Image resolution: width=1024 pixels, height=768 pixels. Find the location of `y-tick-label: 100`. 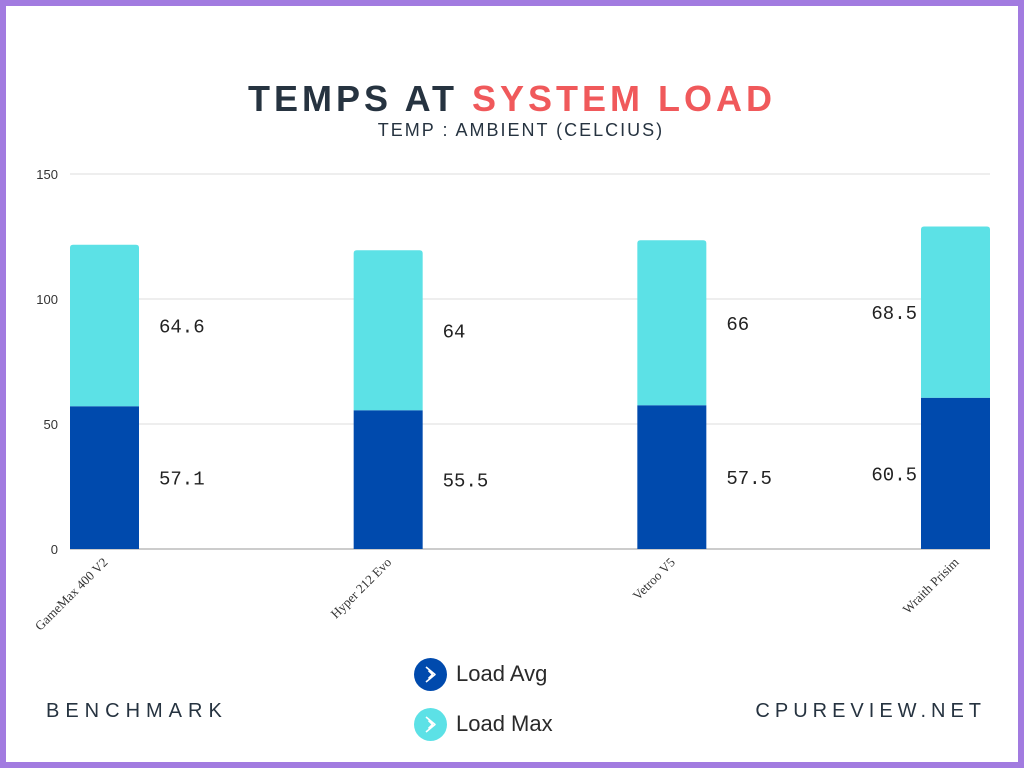

y-tick-label: 100 is located at coordinates (47, 299).